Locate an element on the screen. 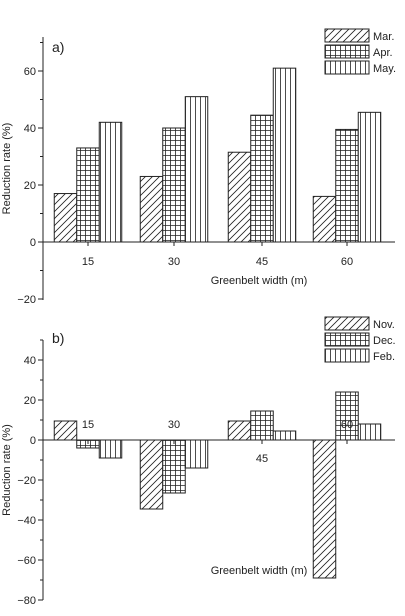 Image resolution: width=405 pixels, height=616 pixels. y-tick-label: −60 is located at coordinates (26, 561).